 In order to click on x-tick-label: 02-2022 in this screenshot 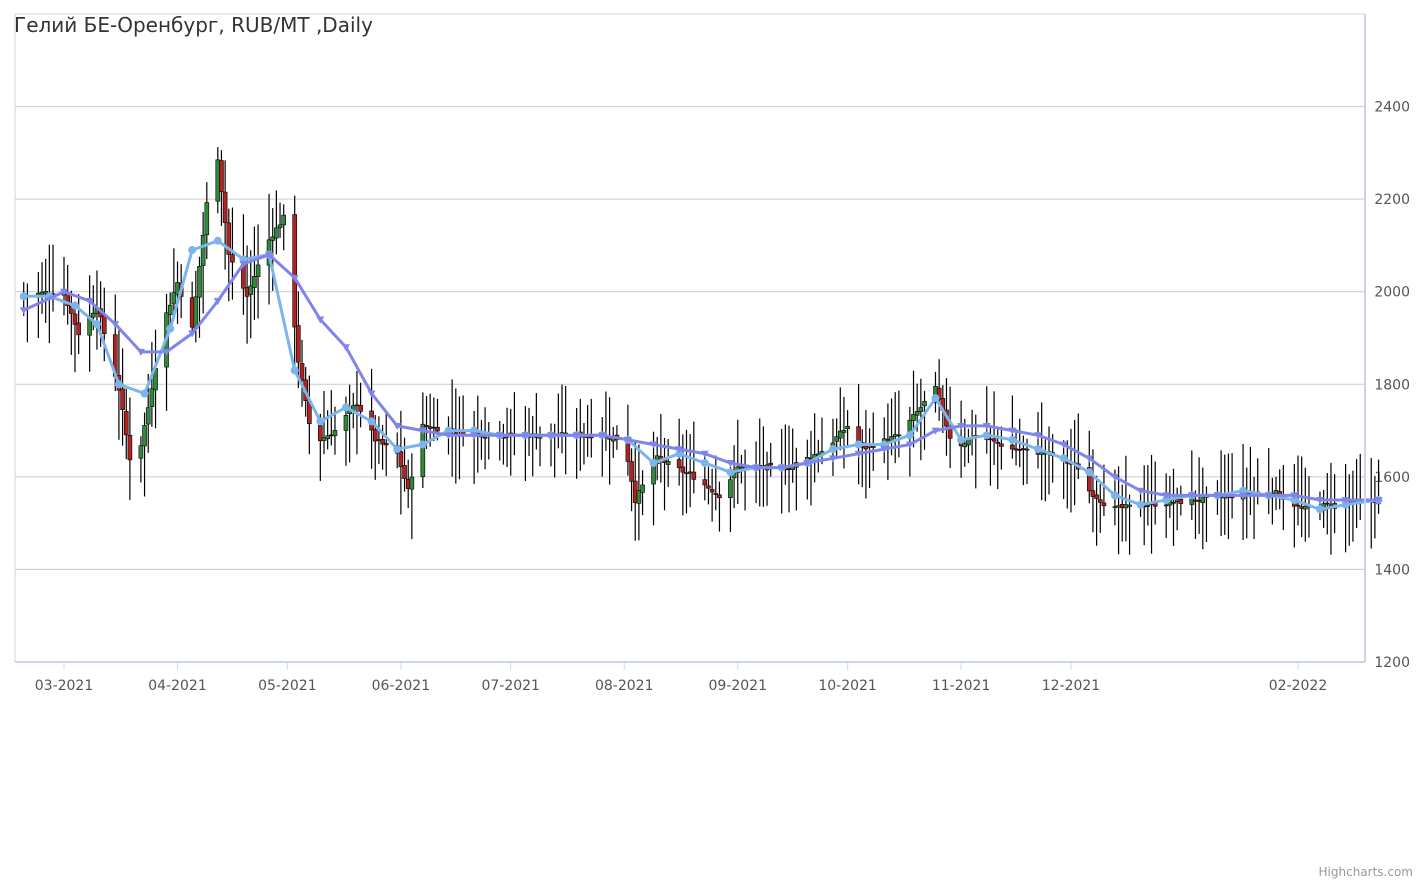, I will do `click(1298, 686)`.